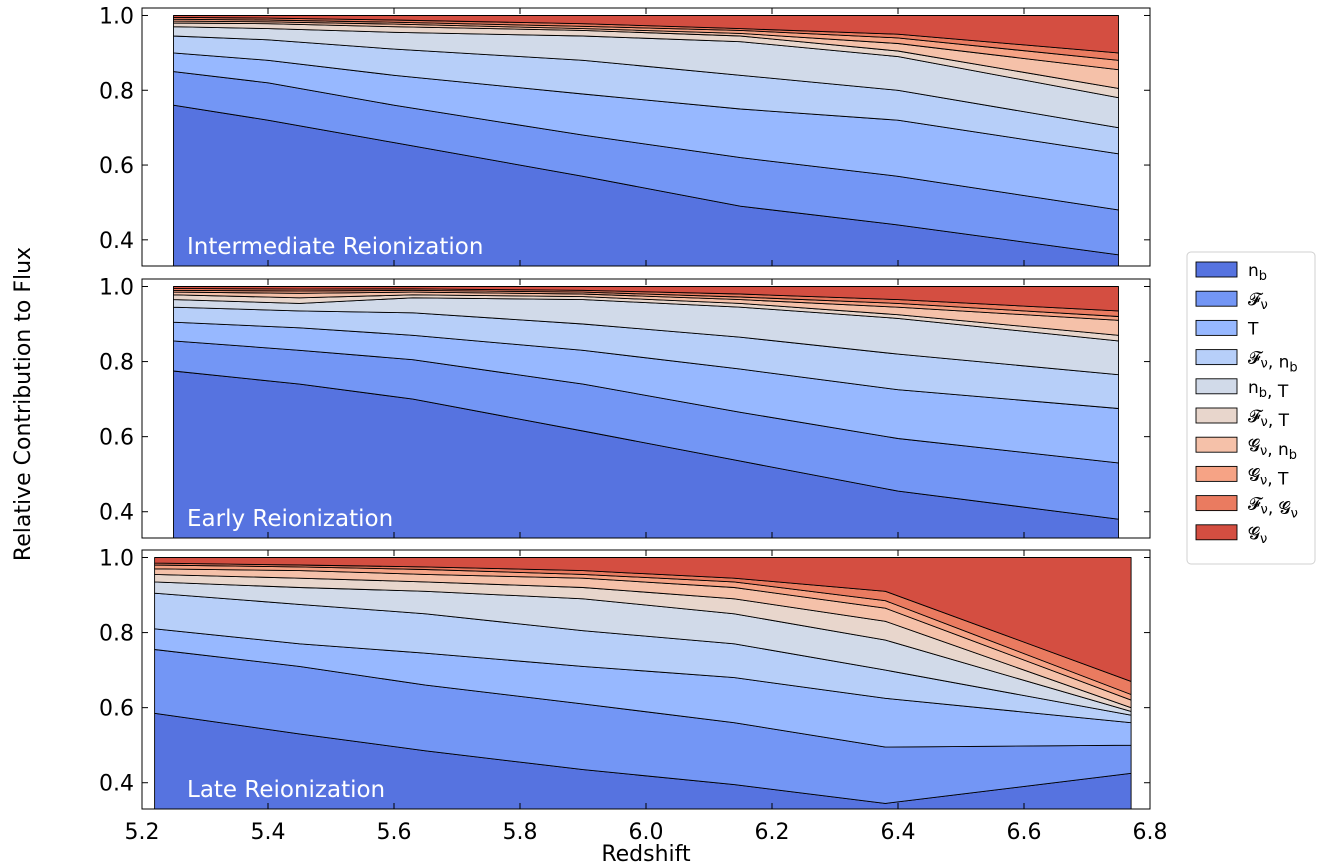  I want to click on panel-title: Late Reionization, so click(286, 790).